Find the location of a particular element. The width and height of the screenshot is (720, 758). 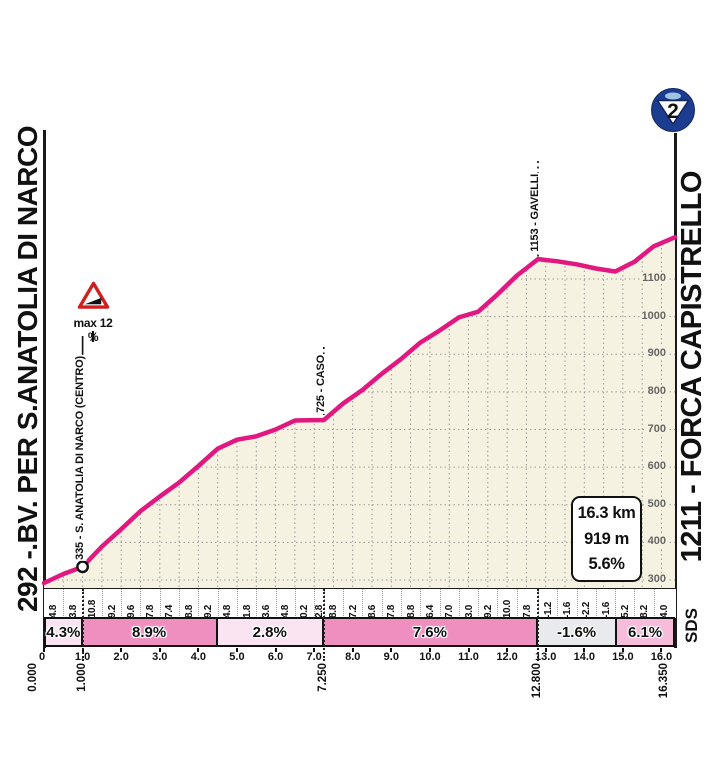

gradient-segment-label: 2.8% is located at coordinates (269, 632).